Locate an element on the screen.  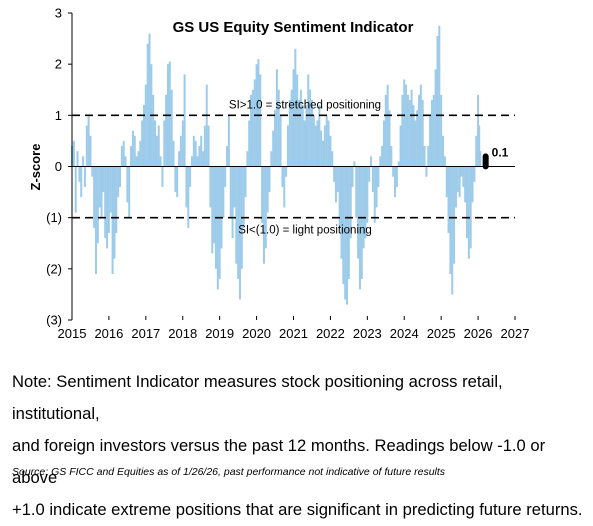
x-tick-label: 2019 is located at coordinates (219, 333).